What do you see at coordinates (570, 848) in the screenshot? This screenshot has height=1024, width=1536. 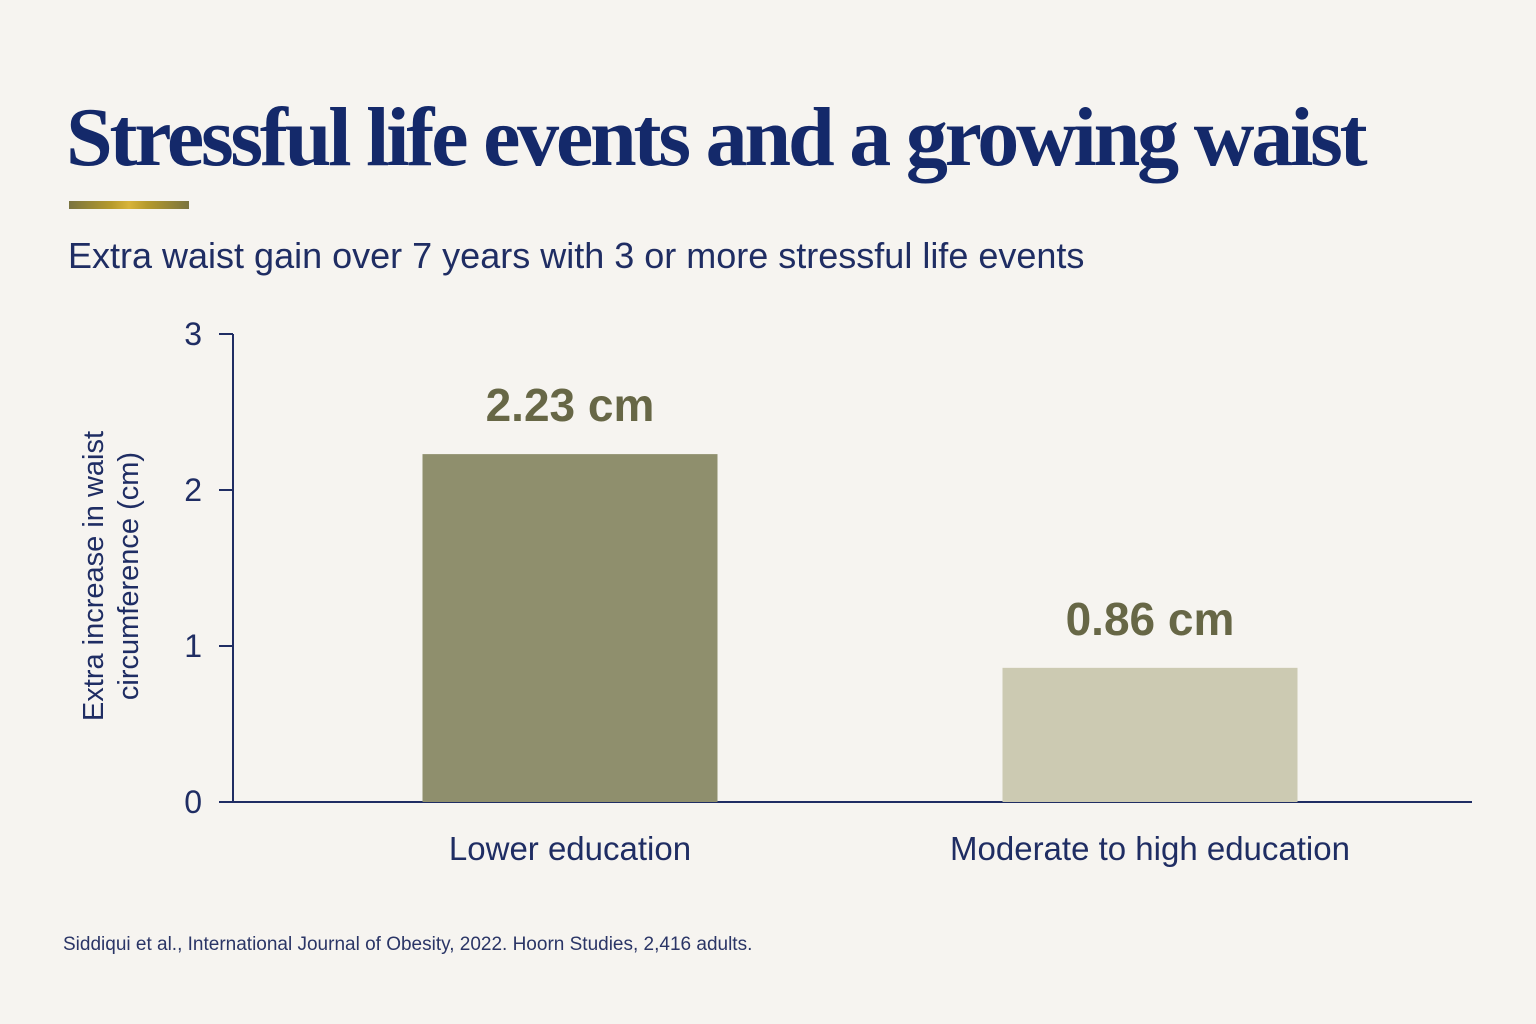 I see `x-category-label: Lower education` at bounding box center [570, 848].